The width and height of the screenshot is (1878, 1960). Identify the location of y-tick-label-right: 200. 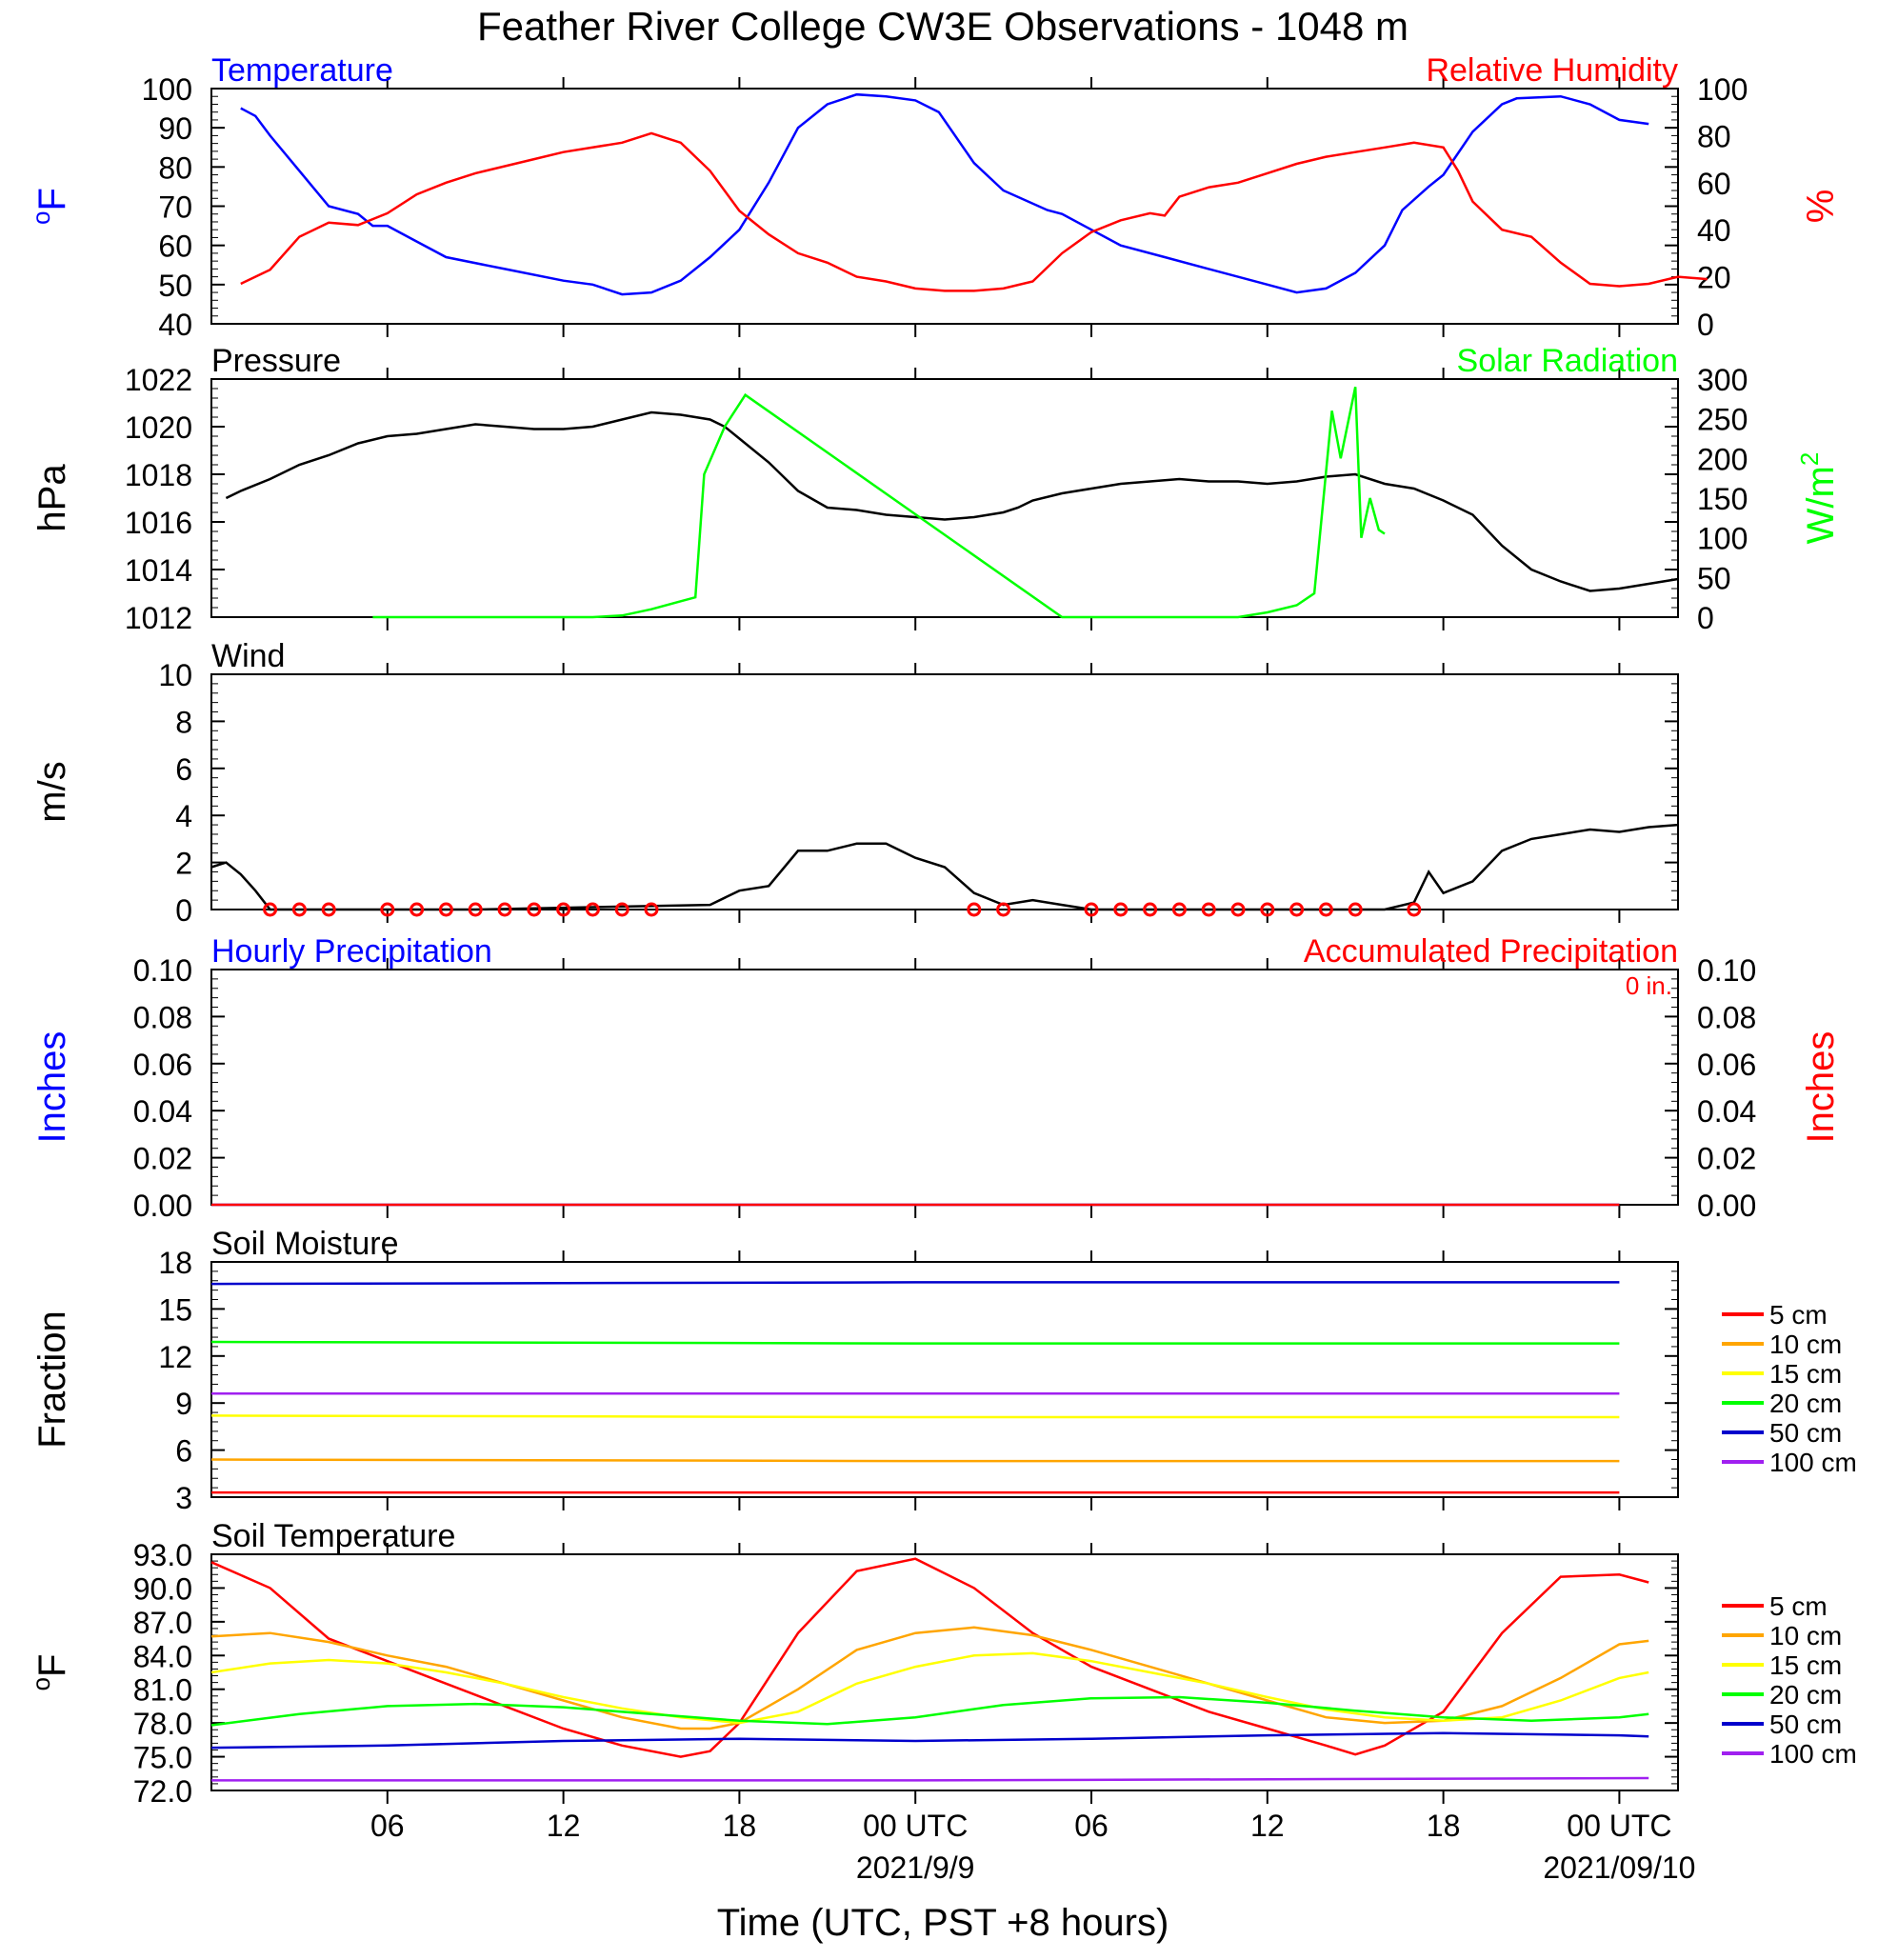
(1722, 459).